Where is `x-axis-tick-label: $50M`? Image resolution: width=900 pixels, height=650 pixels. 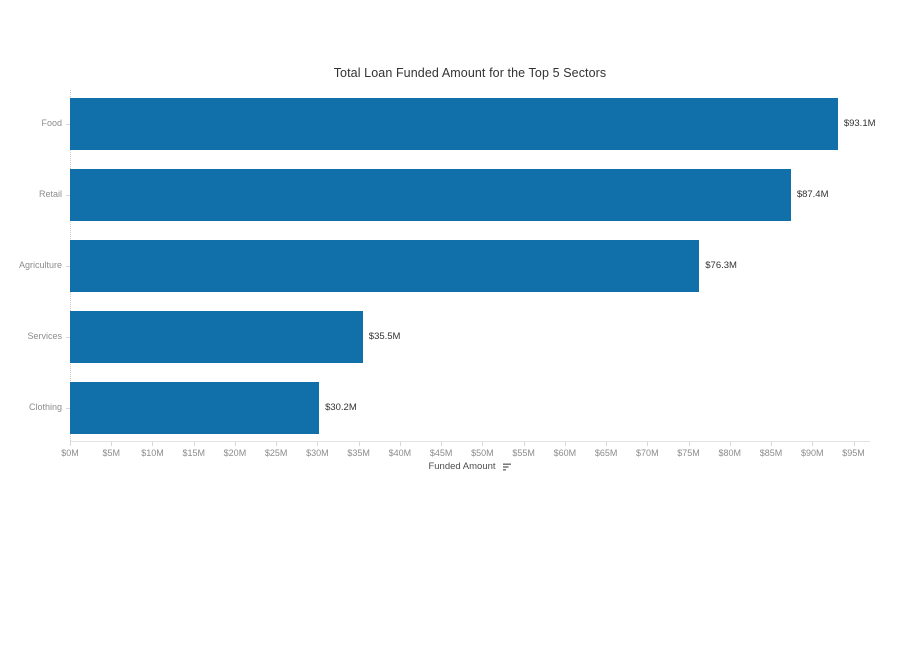
x-axis-tick-label: $50M is located at coordinates (482, 453).